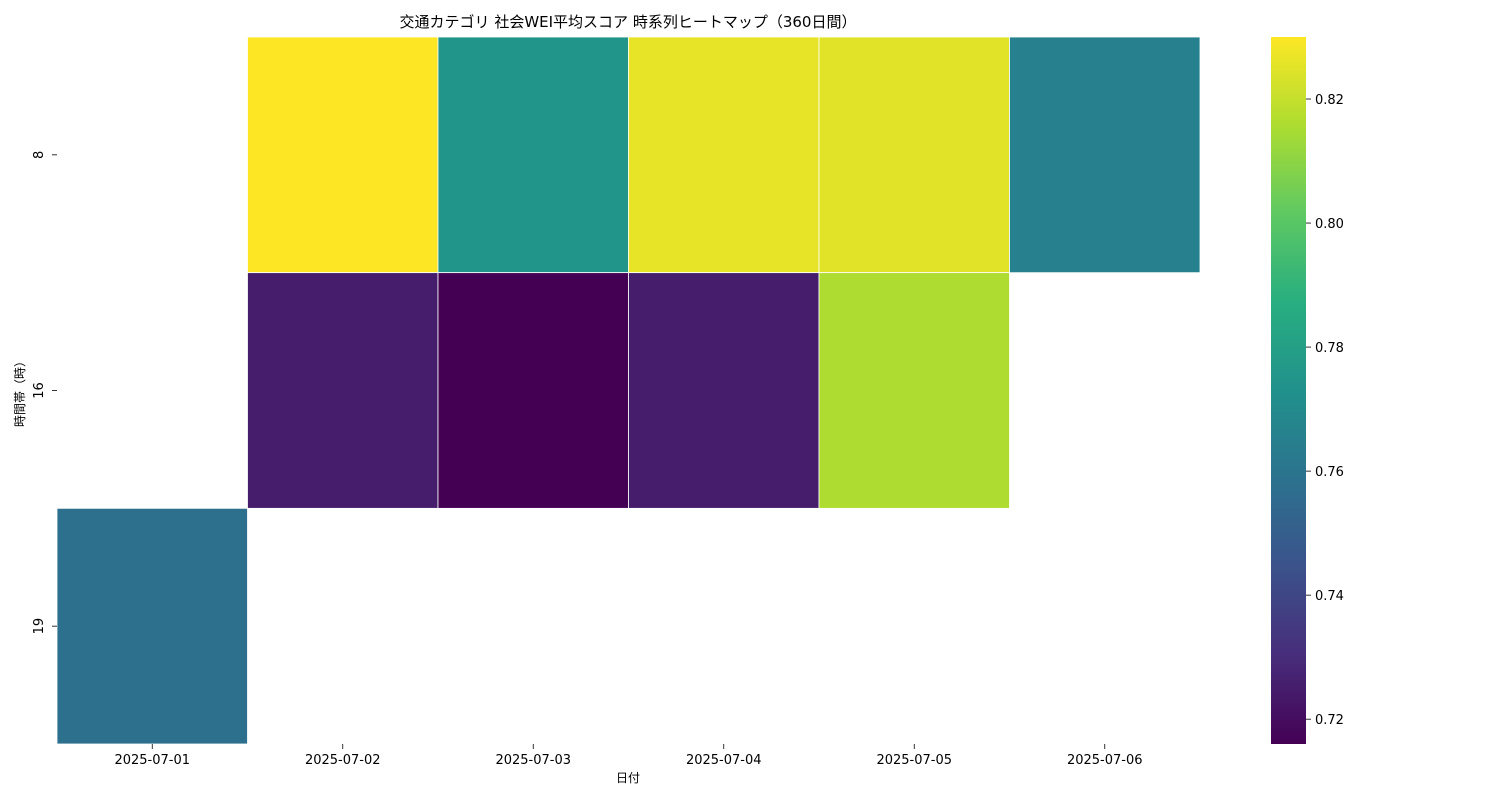  Describe the element at coordinates (628, 22) in the screenshot. I see `chart-title: 交通カテゴリ 社会WEI平均スコア 時系列ヒートマップ（360日間）` at that location.